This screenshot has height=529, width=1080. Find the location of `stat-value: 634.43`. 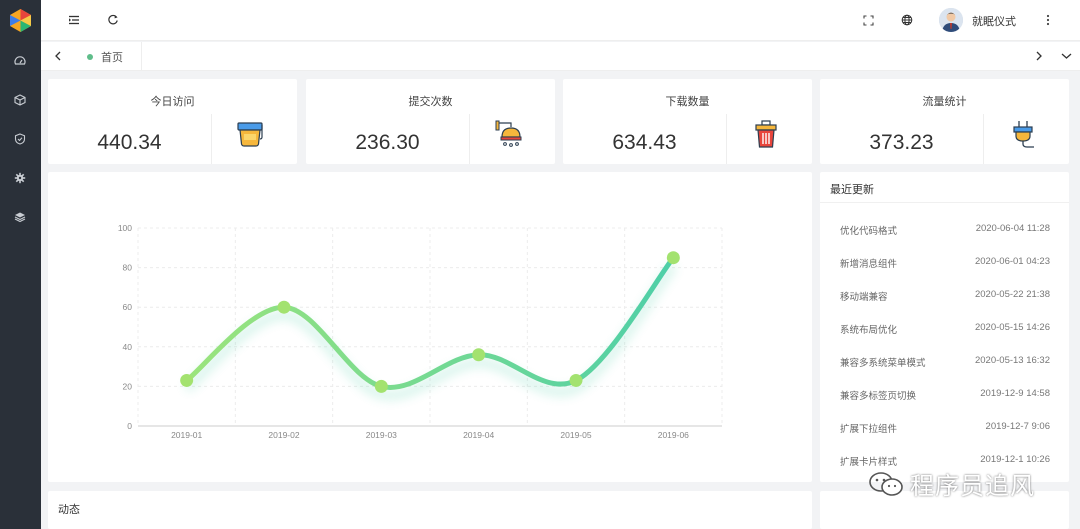

stat-value: 634.43 is located at coordinates (644, 142).